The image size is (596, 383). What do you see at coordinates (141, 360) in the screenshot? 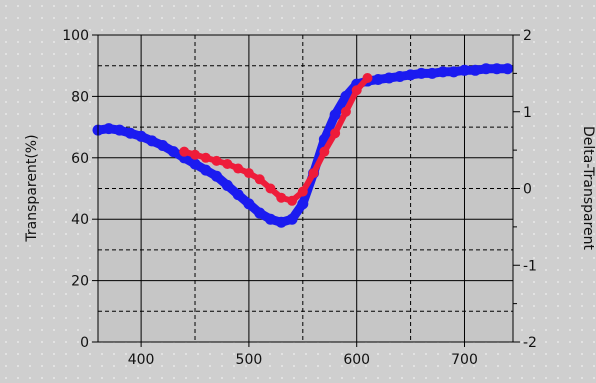
I see `x-tick-label: 400` at bounding box center [141, 360].